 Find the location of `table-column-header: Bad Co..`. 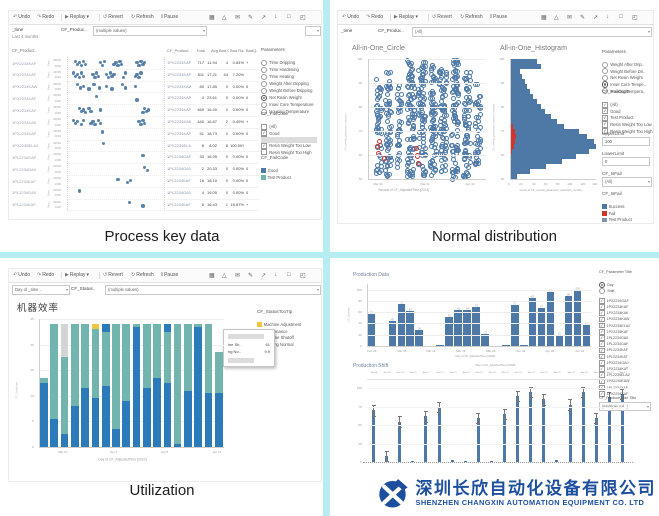

table-column-header: Bad Co.. is located at coordinates (224, 50).